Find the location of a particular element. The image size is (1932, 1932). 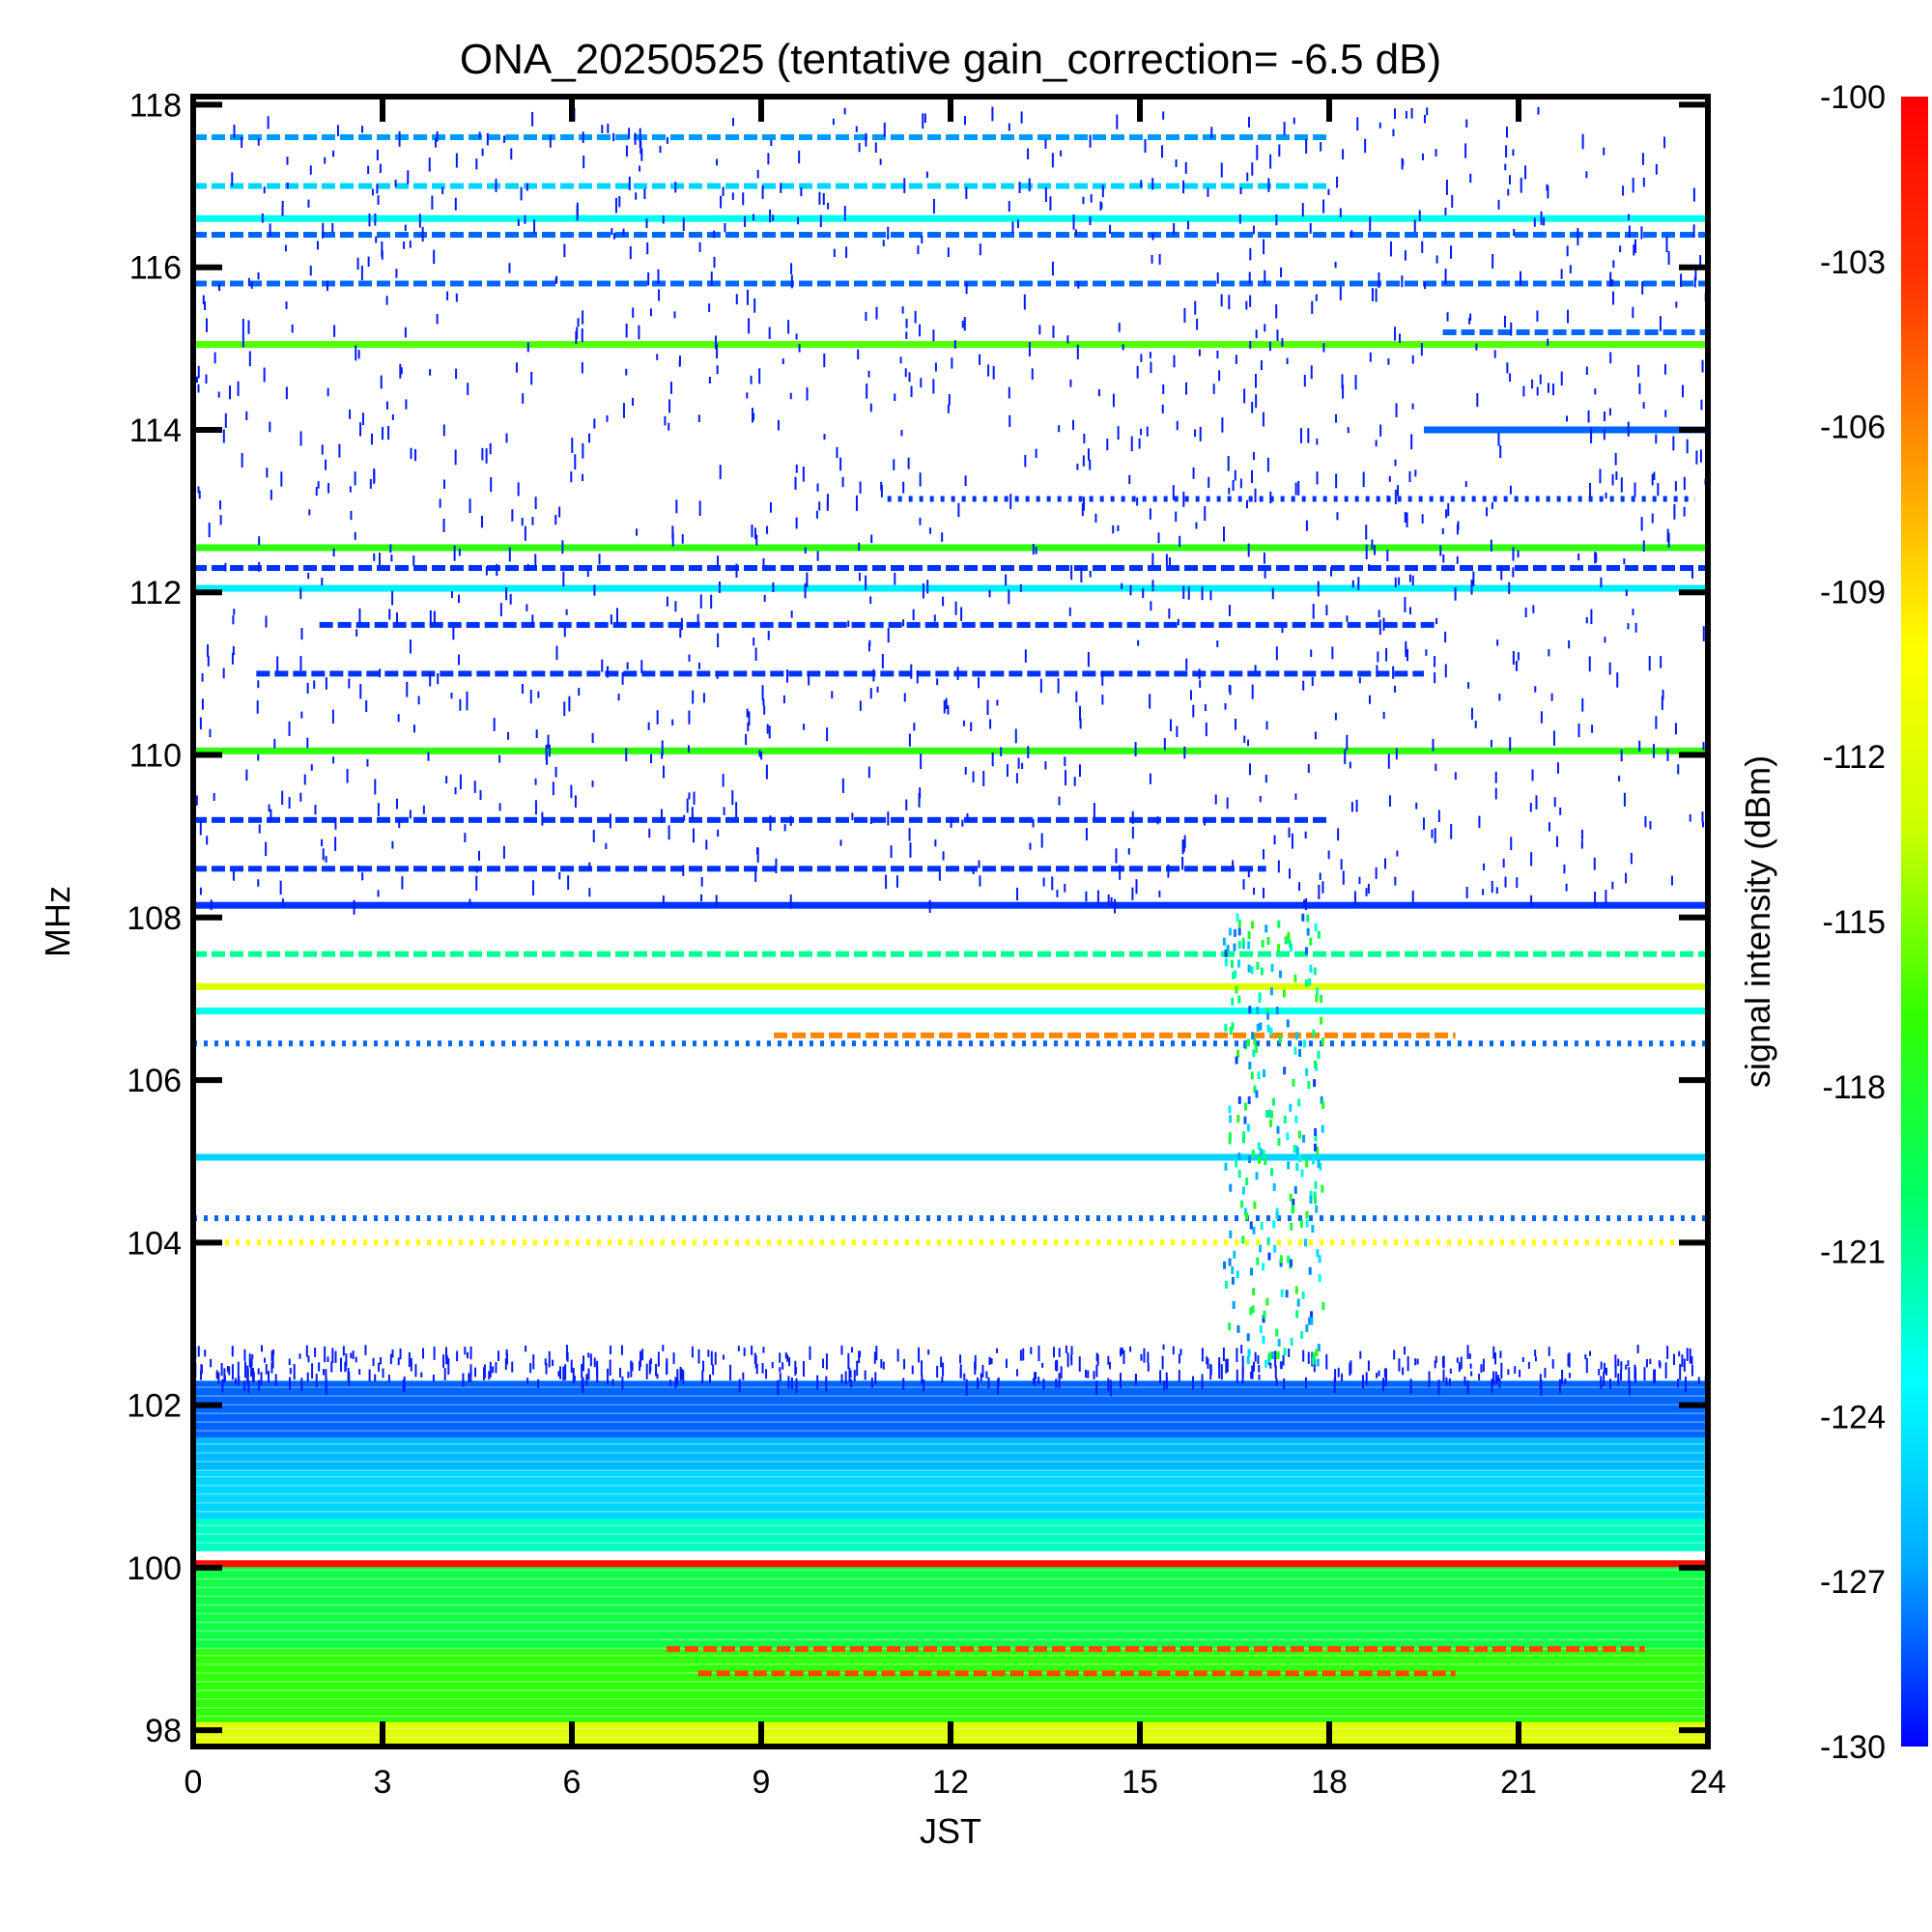

y-tick-label: 102 is located at coordinates (154, 1406).